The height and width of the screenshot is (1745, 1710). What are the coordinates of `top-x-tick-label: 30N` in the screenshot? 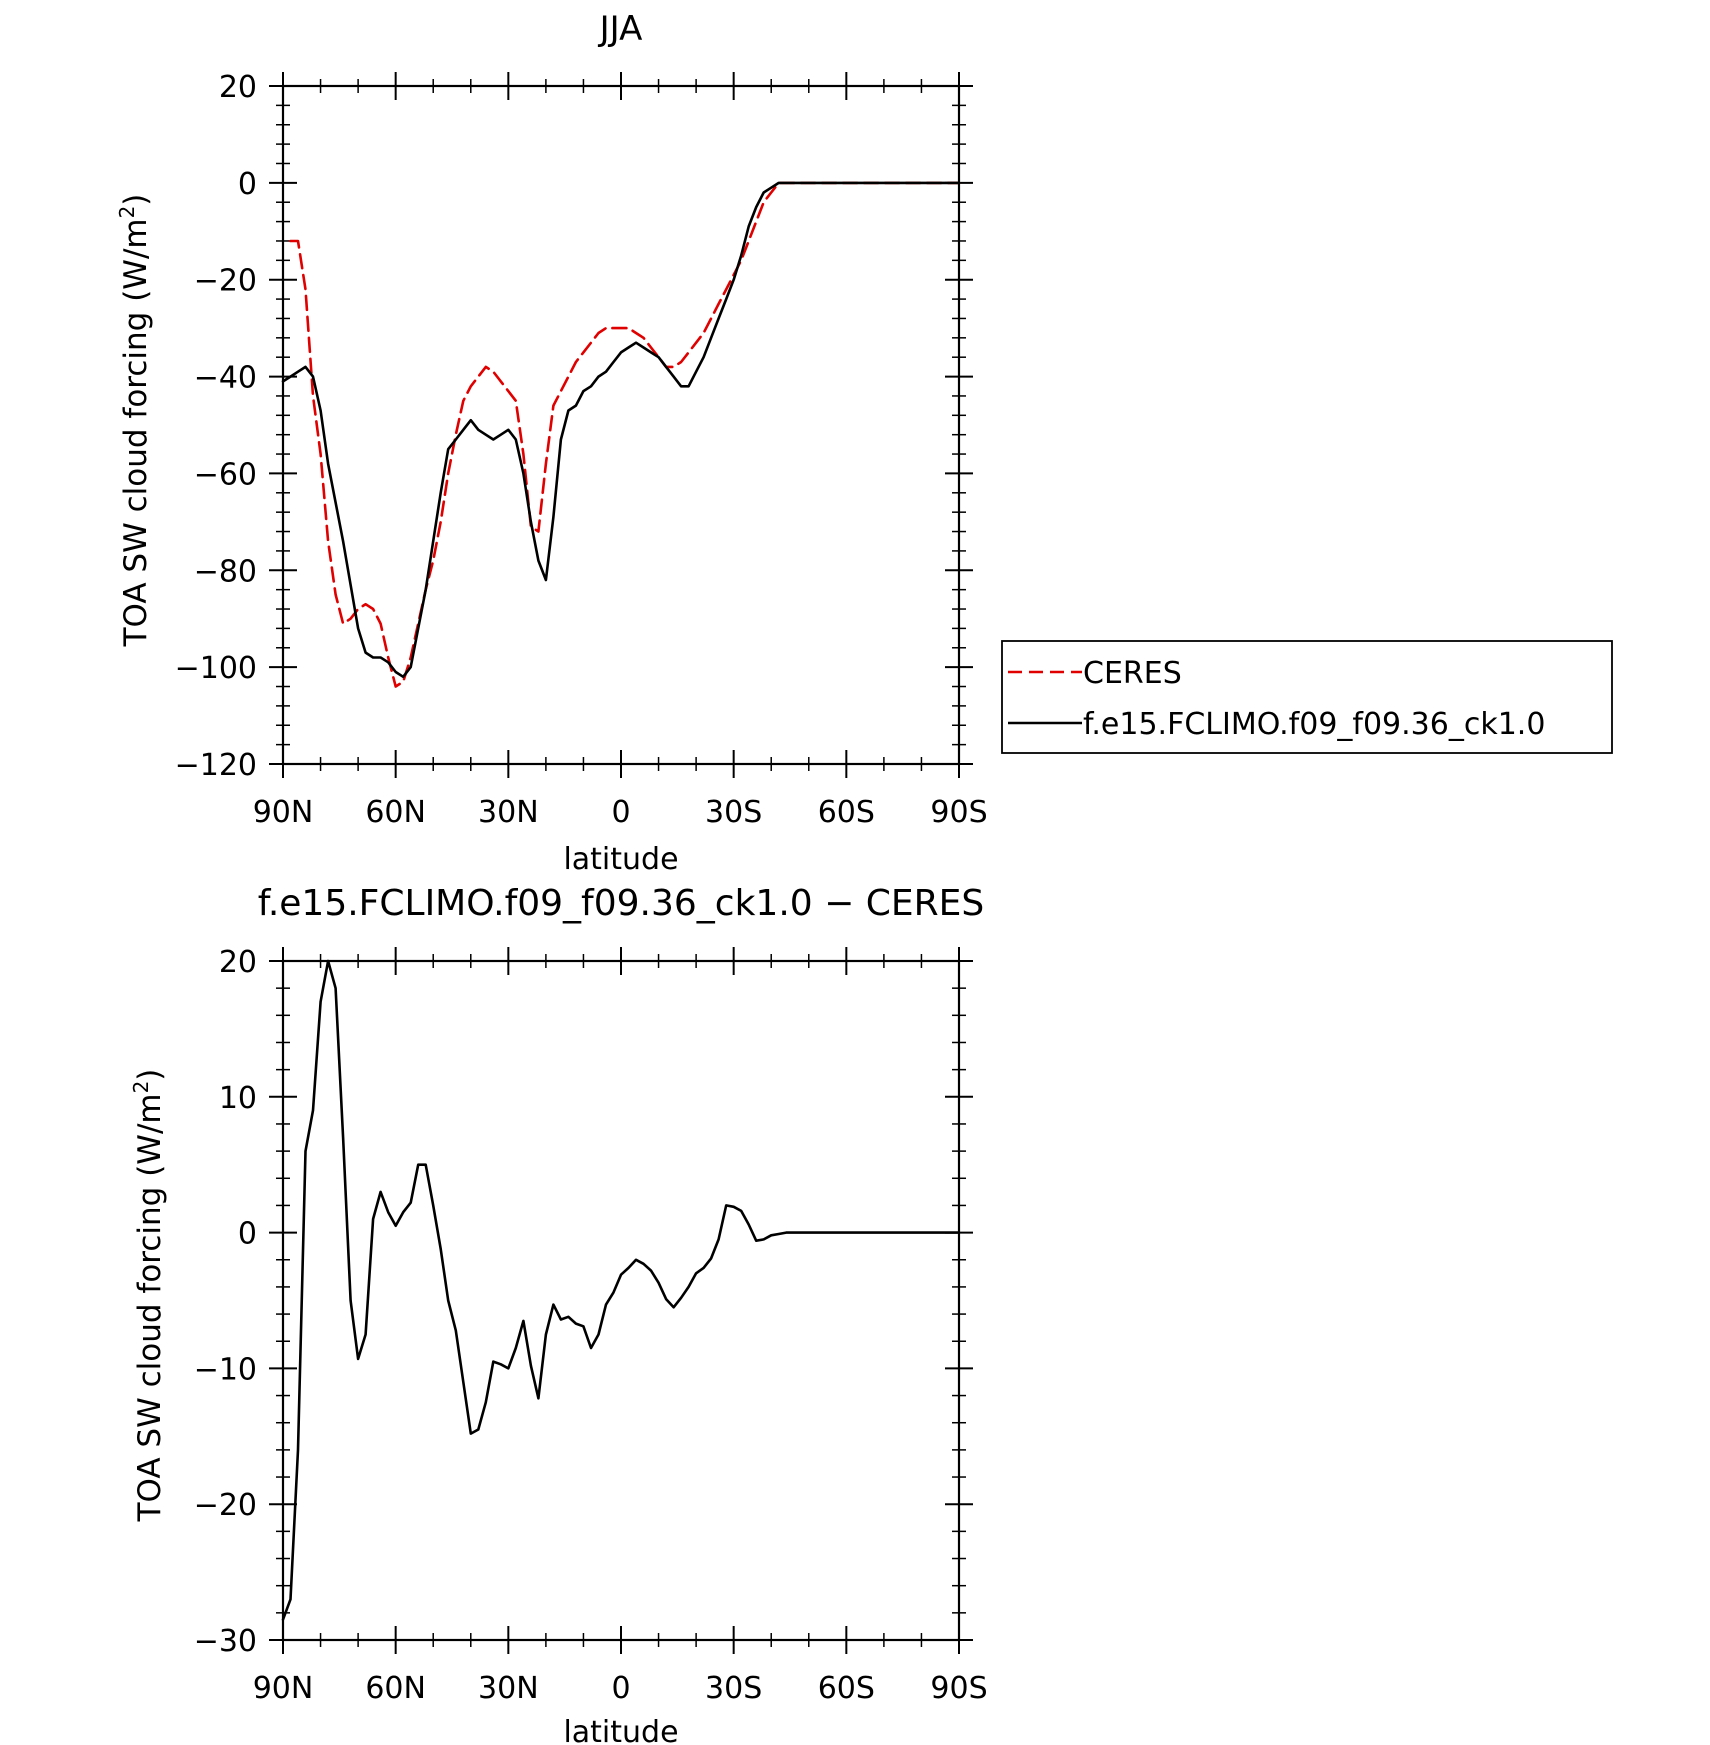 It's located at (508, 812).